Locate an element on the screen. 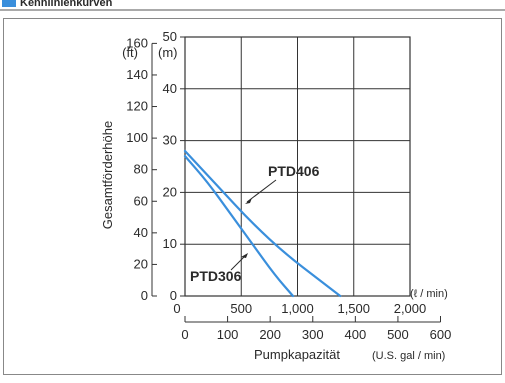 The width and height of the screenshot is (505, 383). x-axis-unit-gpm: (U.S. gal / min) is located at coordinates (408, 356).